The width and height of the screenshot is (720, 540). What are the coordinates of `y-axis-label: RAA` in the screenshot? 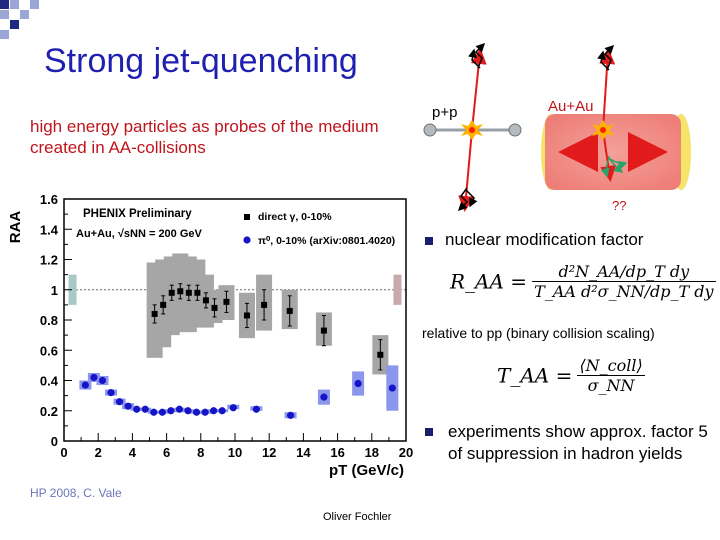 It's located at (15, 227).